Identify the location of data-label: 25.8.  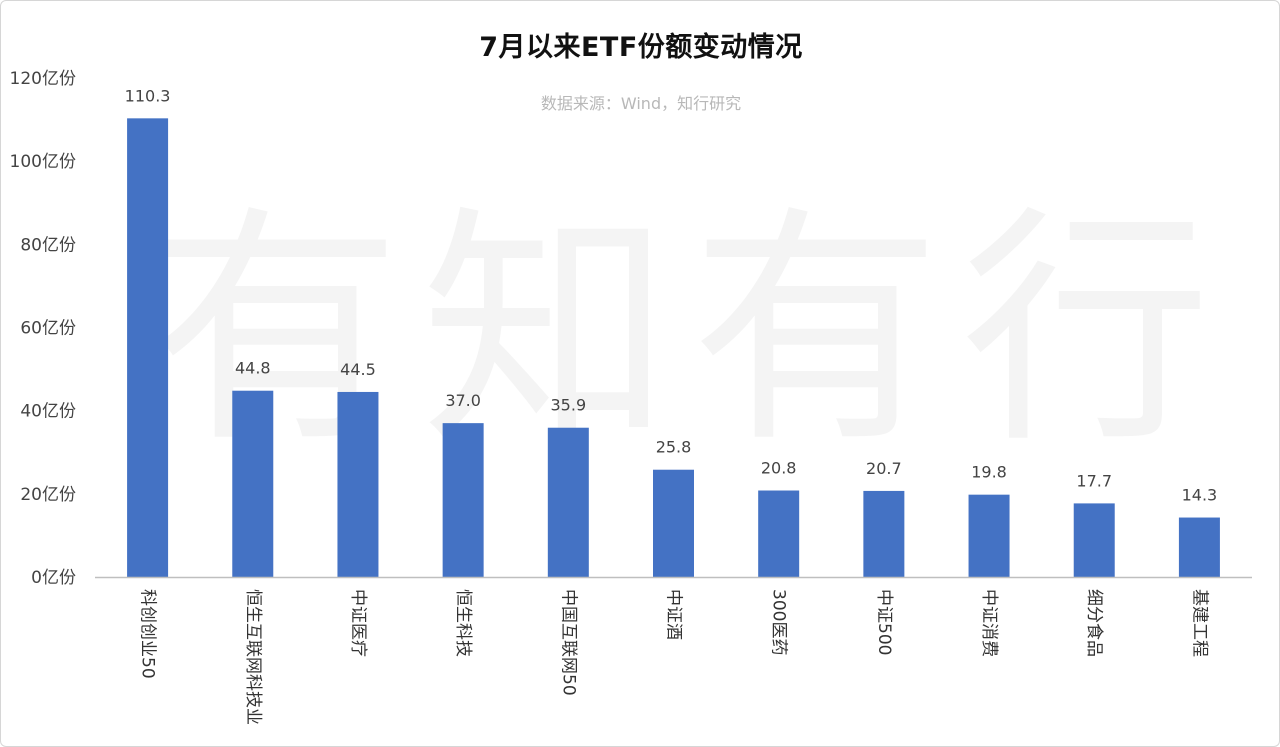
(674, 447).